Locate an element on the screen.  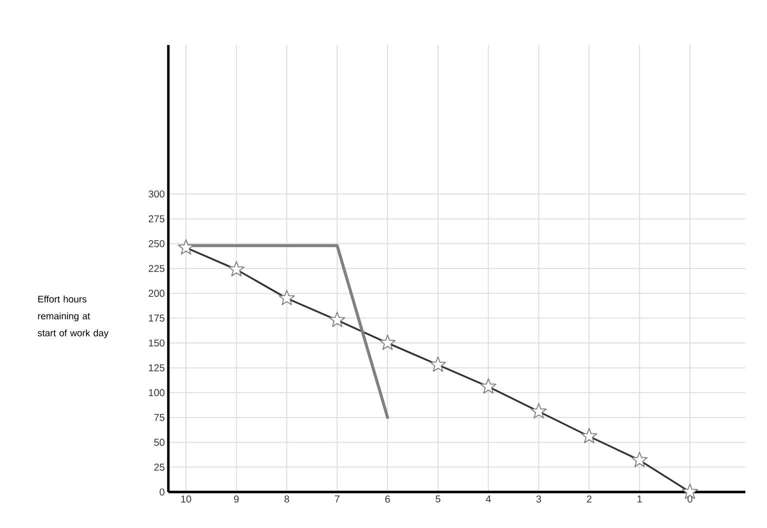
x-tick-label: 8 is located at coordinates (287, 499).